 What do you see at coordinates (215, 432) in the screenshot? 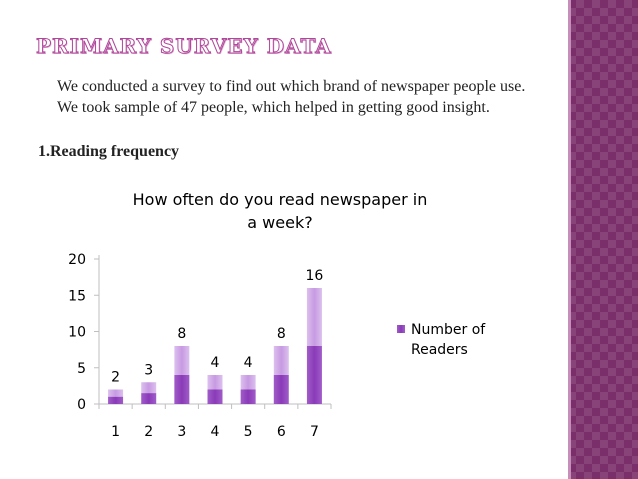
I see `x-tick-label: 4` at bounding box center [215, 432].